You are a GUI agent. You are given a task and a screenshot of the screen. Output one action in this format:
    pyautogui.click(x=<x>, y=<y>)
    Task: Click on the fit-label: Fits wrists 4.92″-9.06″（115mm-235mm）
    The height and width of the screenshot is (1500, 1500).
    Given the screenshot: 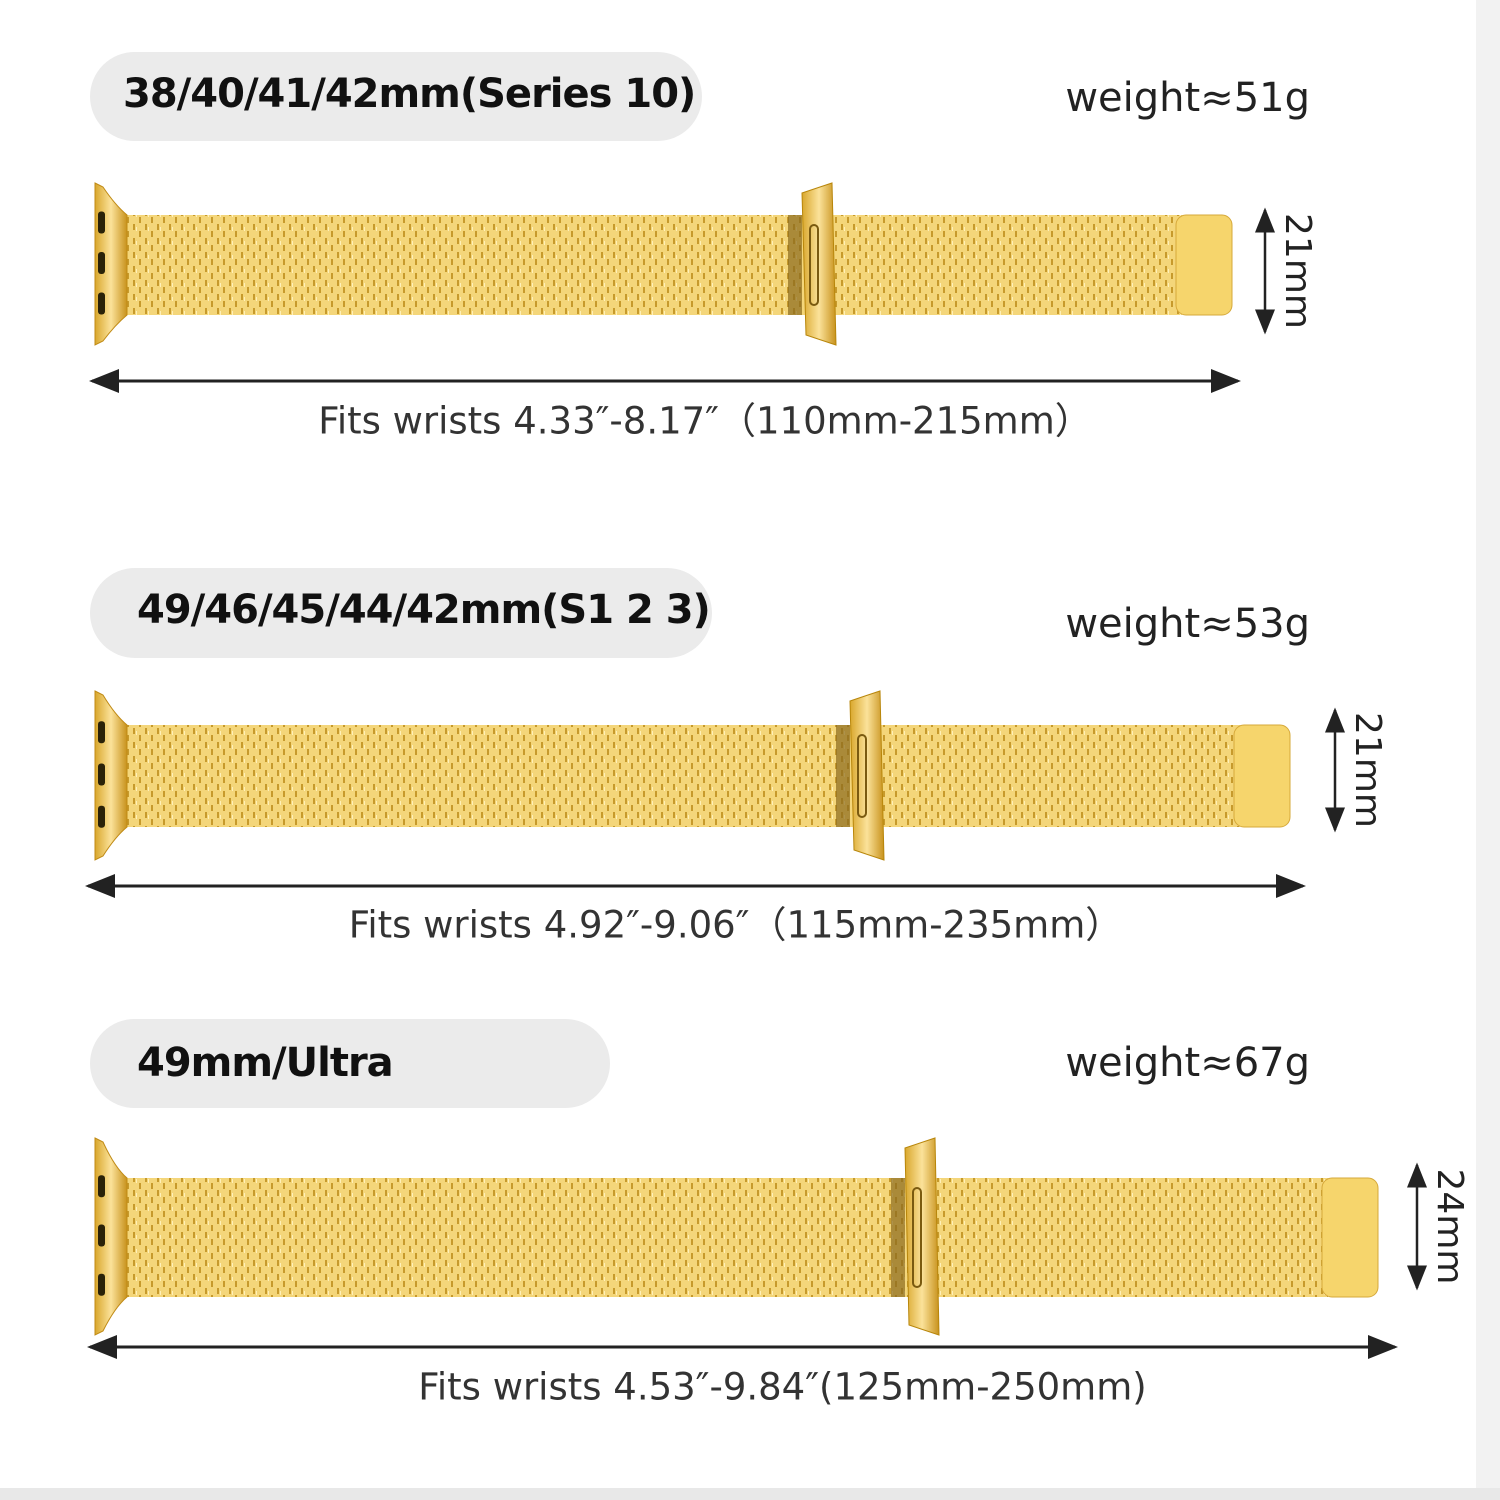 What is the action you would take?
    pyautogui.click(x=736, y=925)
    